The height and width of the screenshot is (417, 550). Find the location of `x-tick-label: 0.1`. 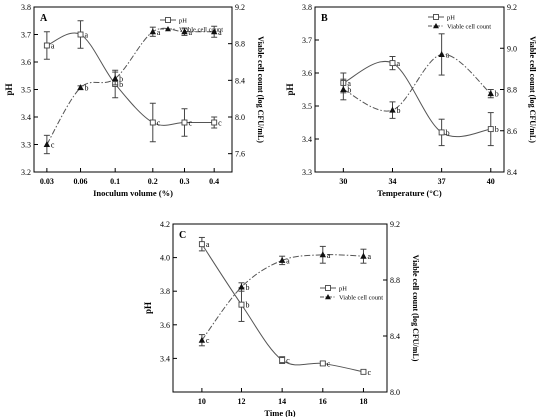

x-tick-label: 0.1 is located at coordinates (115, 181).